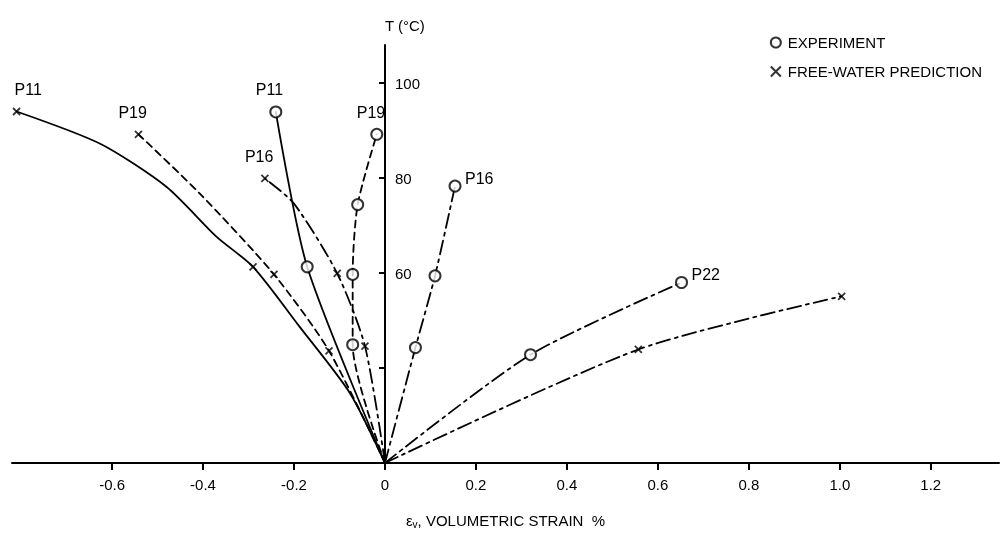 Image resolution: width=1007 pixels, height=555 pixels. What do you see at coordinates (403, 273) in the screenshot?
I see `y-tick-label: 60` at bounding box center [403, 273].